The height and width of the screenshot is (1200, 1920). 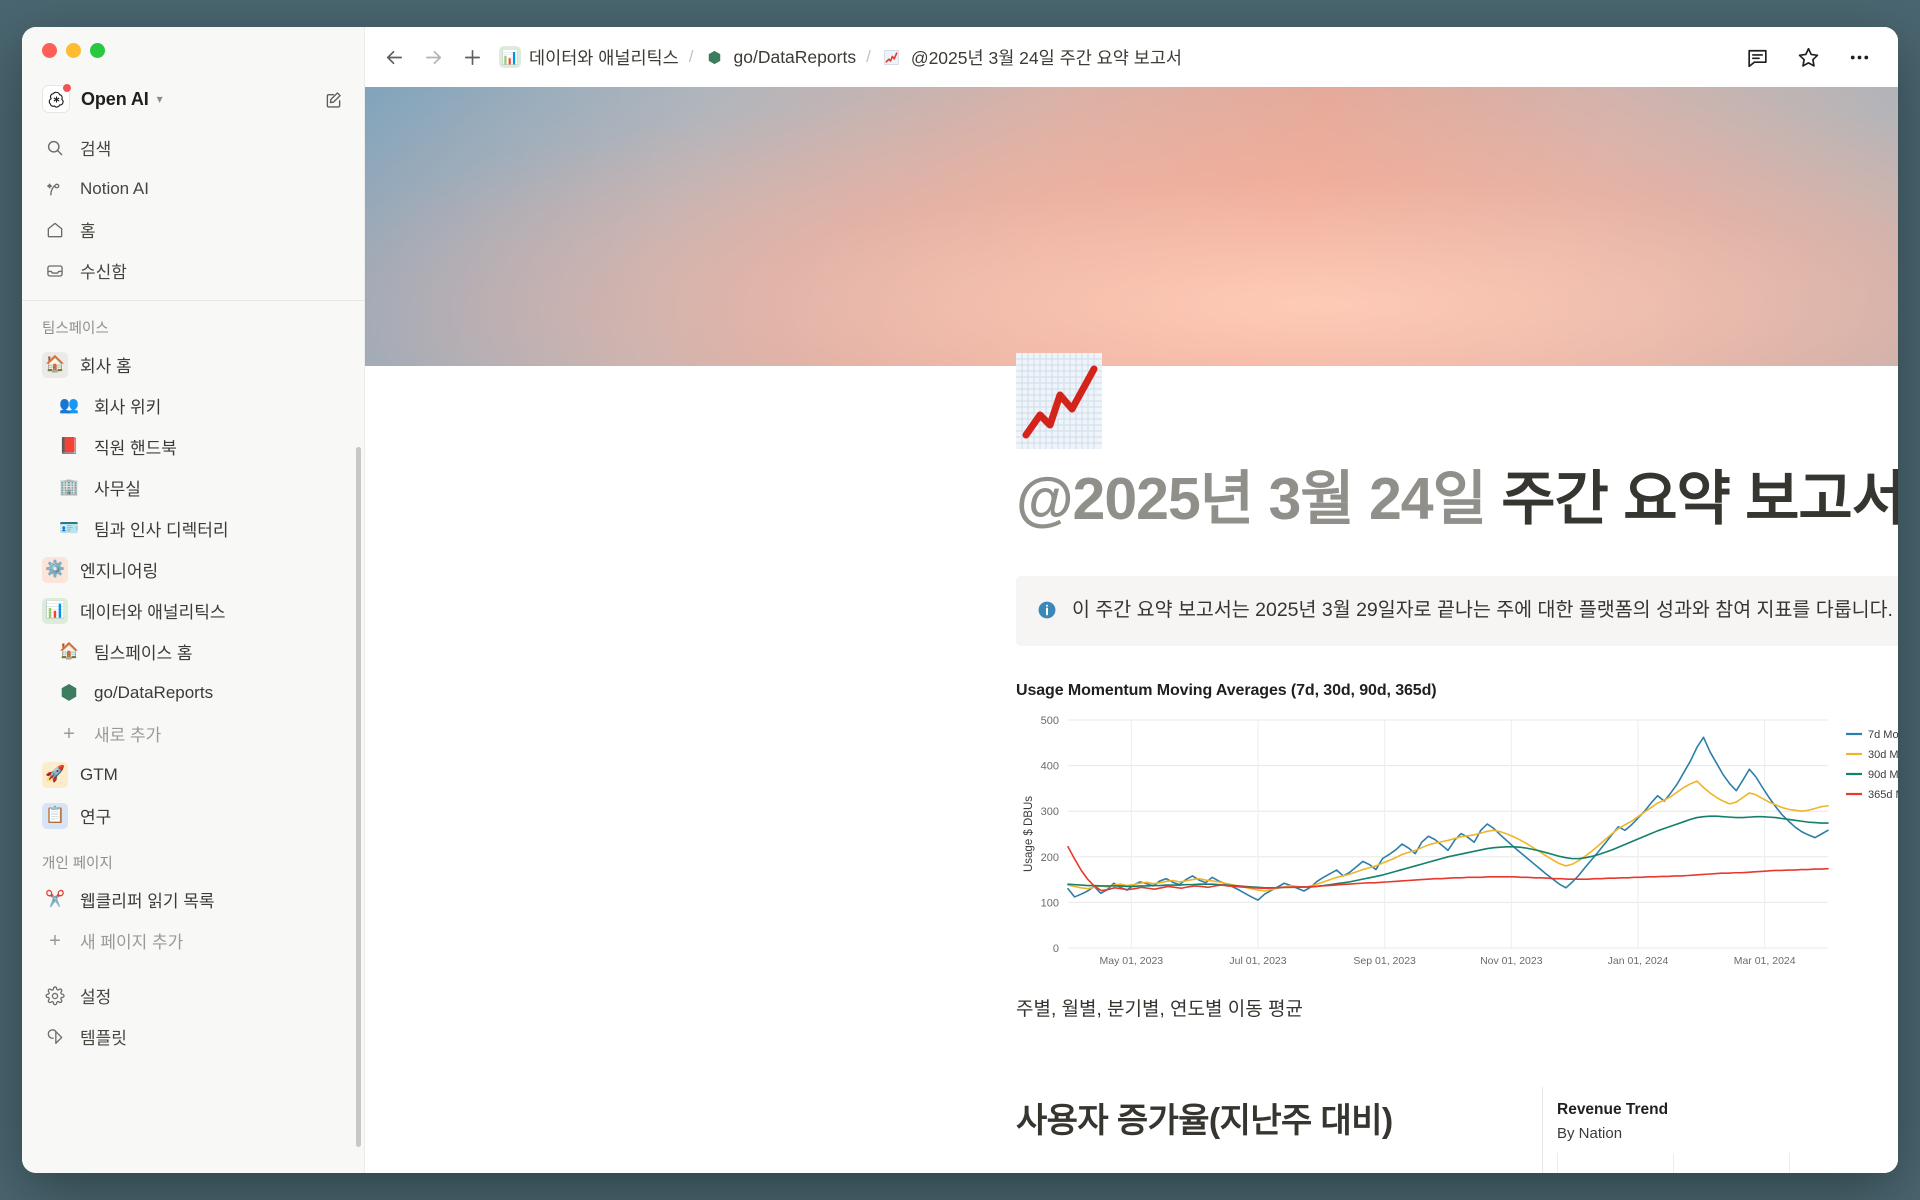 I want to click on sidebar-item-label: 홈, so click(x=88, y=231).